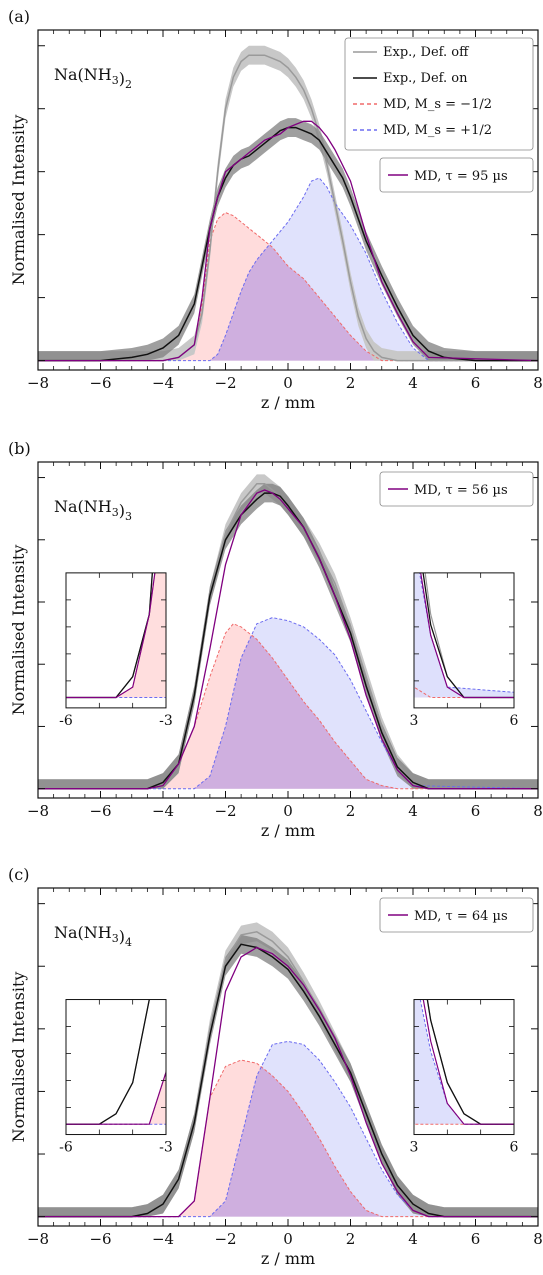 The width and height of the screenshot is (543, 1275). I want to click on md-legend-label: MD, τ = 64 µs, so click(461, 916).